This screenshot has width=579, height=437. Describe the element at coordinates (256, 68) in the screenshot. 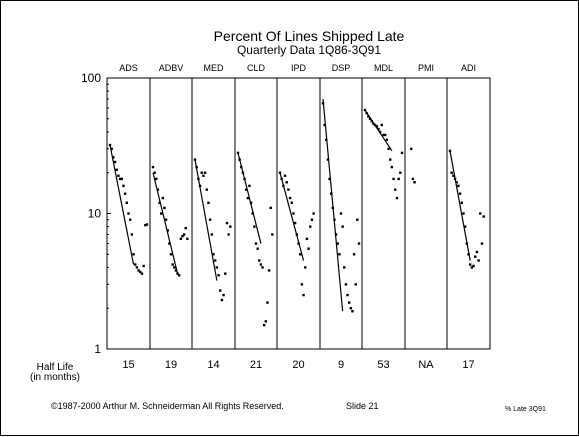

I see `panel-label: CLD` at that location.